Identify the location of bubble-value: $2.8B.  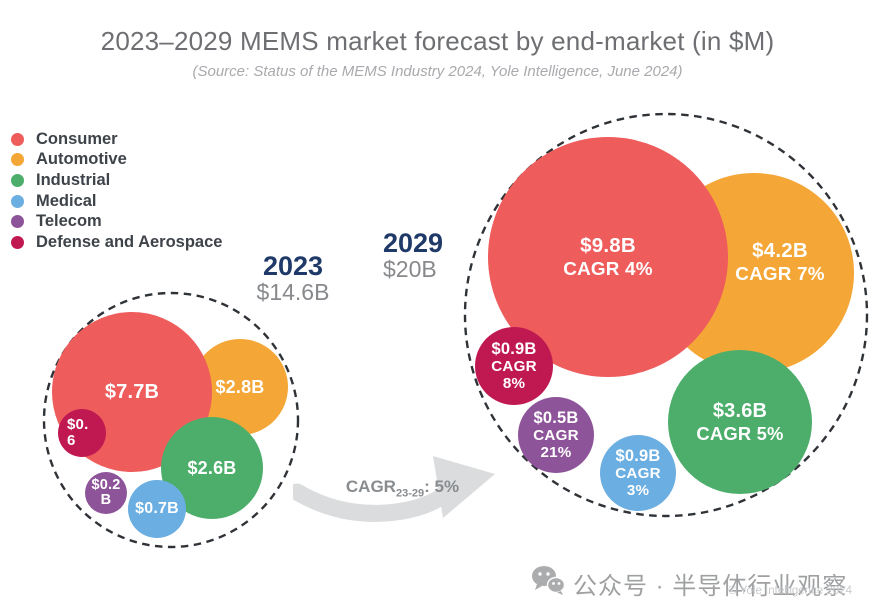
(240, 386).